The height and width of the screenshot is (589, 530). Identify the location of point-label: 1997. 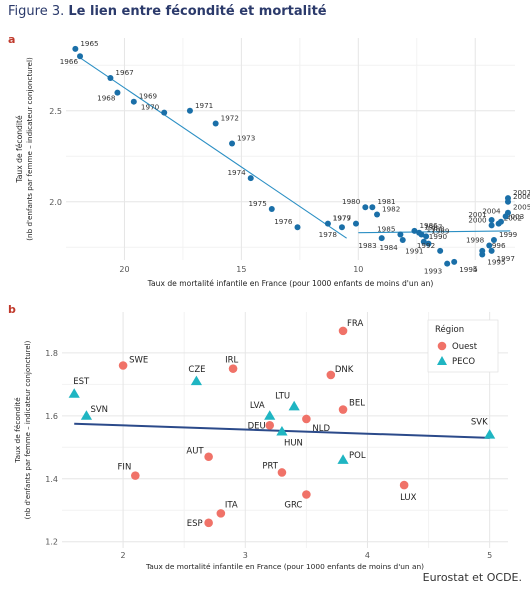
(506, 258).